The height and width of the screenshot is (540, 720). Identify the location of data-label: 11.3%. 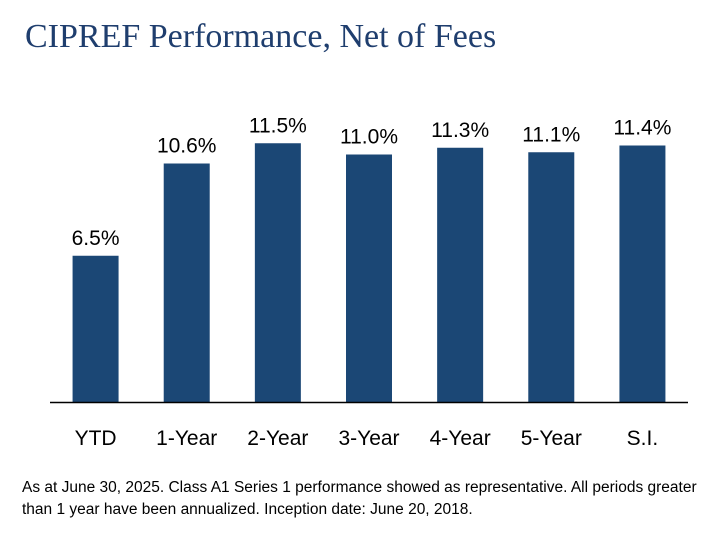
(460, 130).